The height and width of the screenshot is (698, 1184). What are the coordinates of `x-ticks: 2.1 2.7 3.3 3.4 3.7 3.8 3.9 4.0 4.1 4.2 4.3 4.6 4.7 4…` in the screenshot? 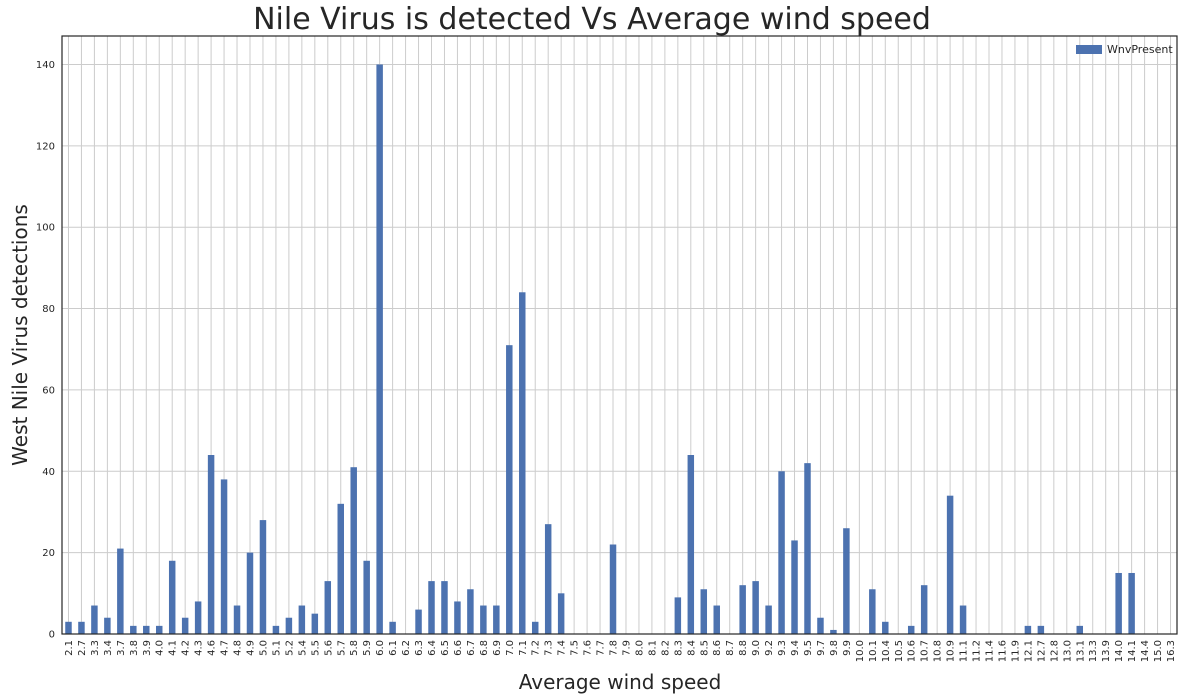 It's located at (620, 651).